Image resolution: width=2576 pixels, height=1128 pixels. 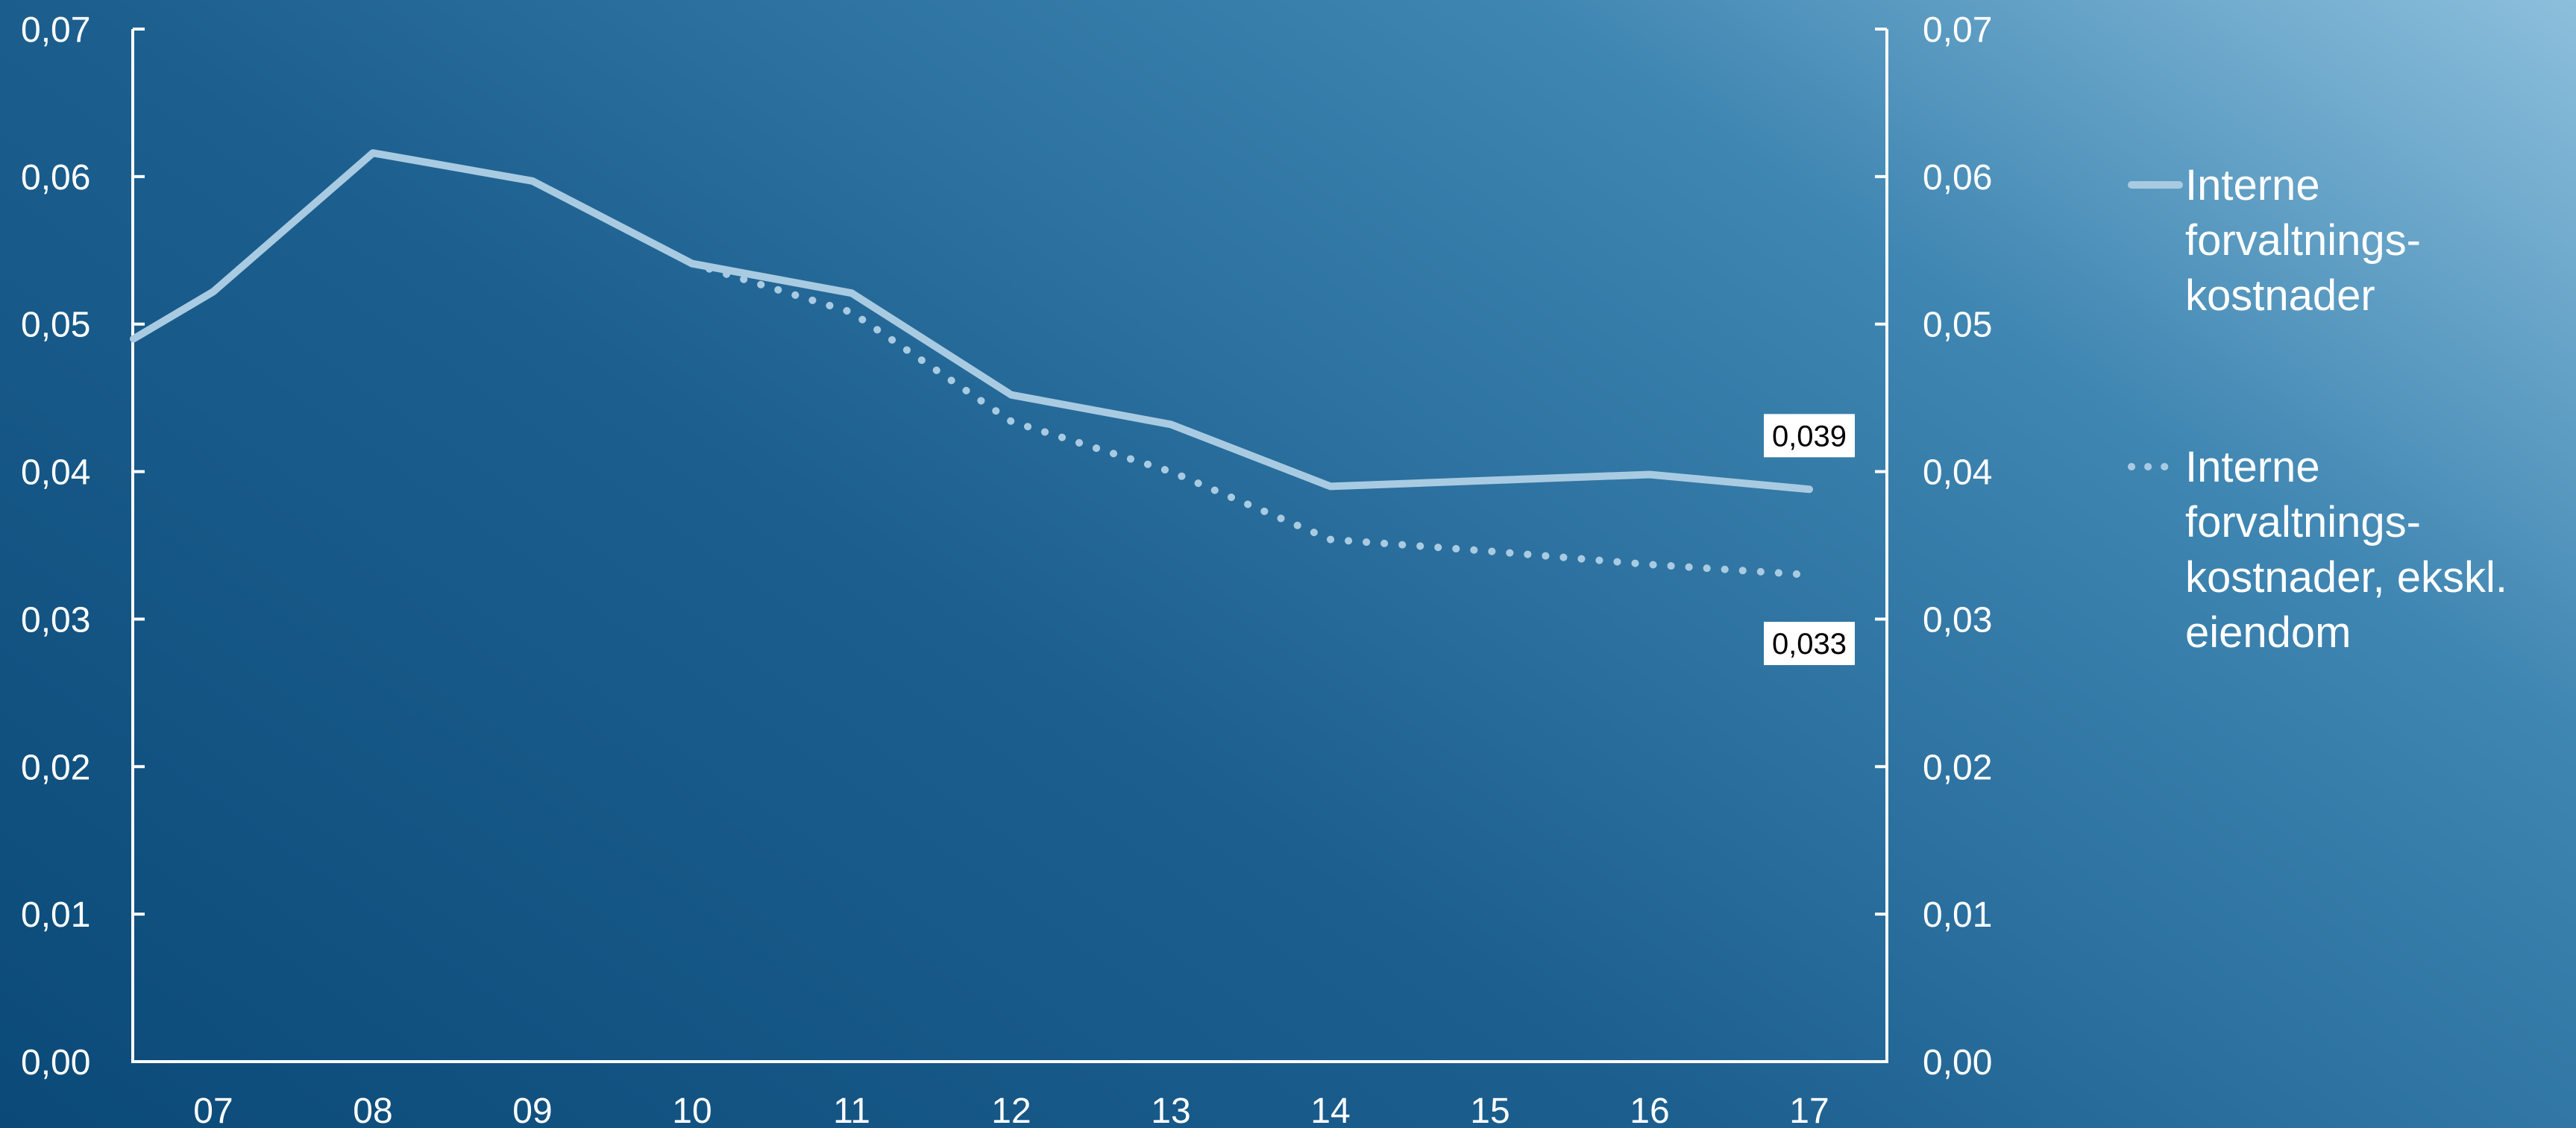 I want to click on x-tick-label: 12, so click(x=1011, y=1109).